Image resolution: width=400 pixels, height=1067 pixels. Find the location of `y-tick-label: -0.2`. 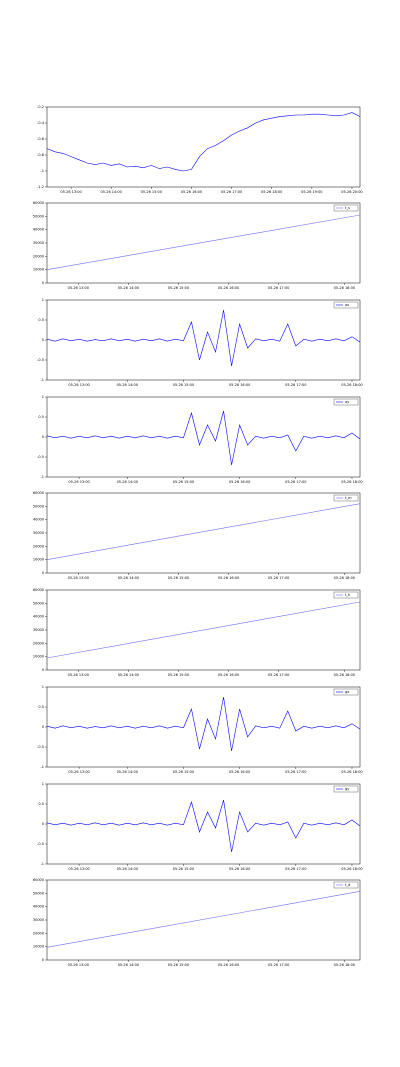

y-tick-label: -0.2 is located at coordinates (40, 107).